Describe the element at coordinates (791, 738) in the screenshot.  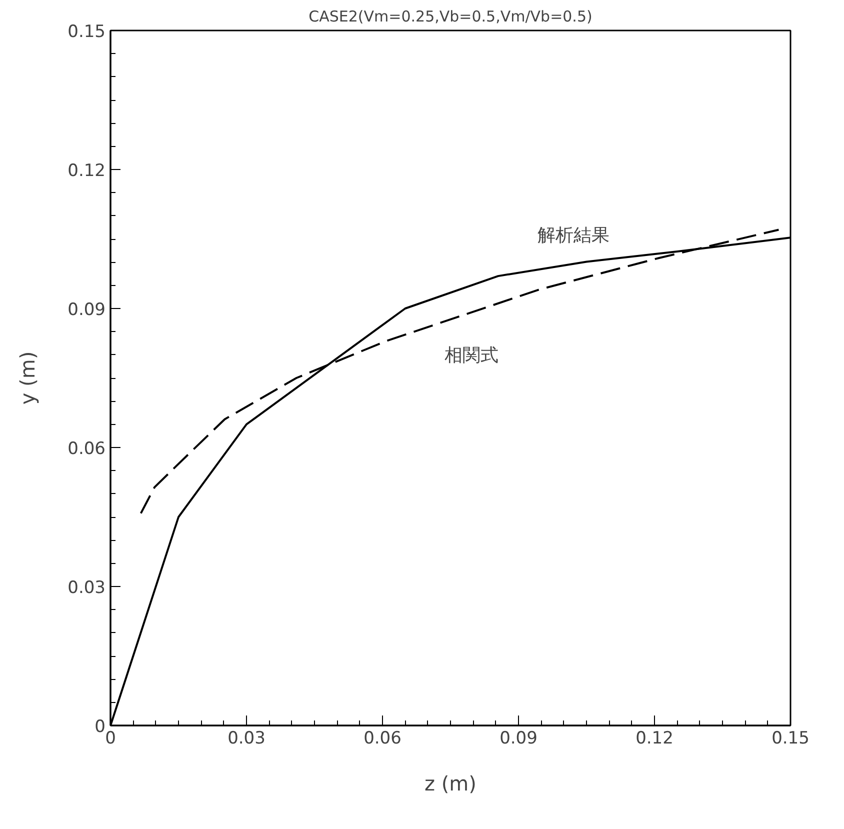
I see `x-tick-label: 0.15` at that location.